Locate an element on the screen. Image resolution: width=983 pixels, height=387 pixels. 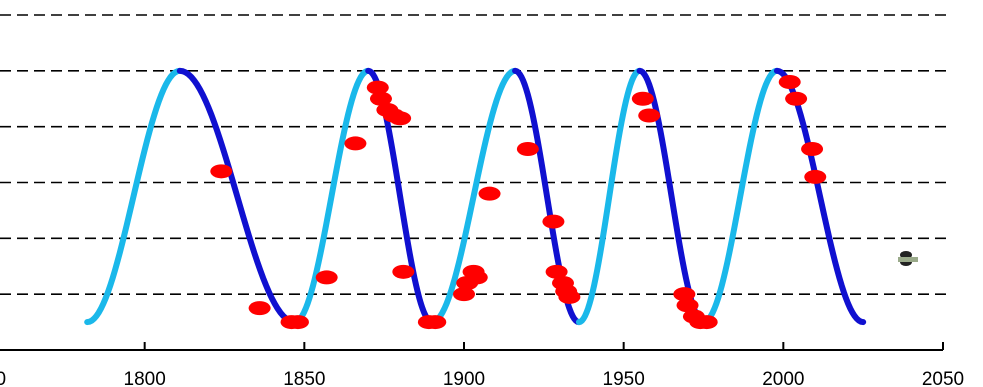
x-tick-label-1750: 1750 is located at coordinates (3, 378).